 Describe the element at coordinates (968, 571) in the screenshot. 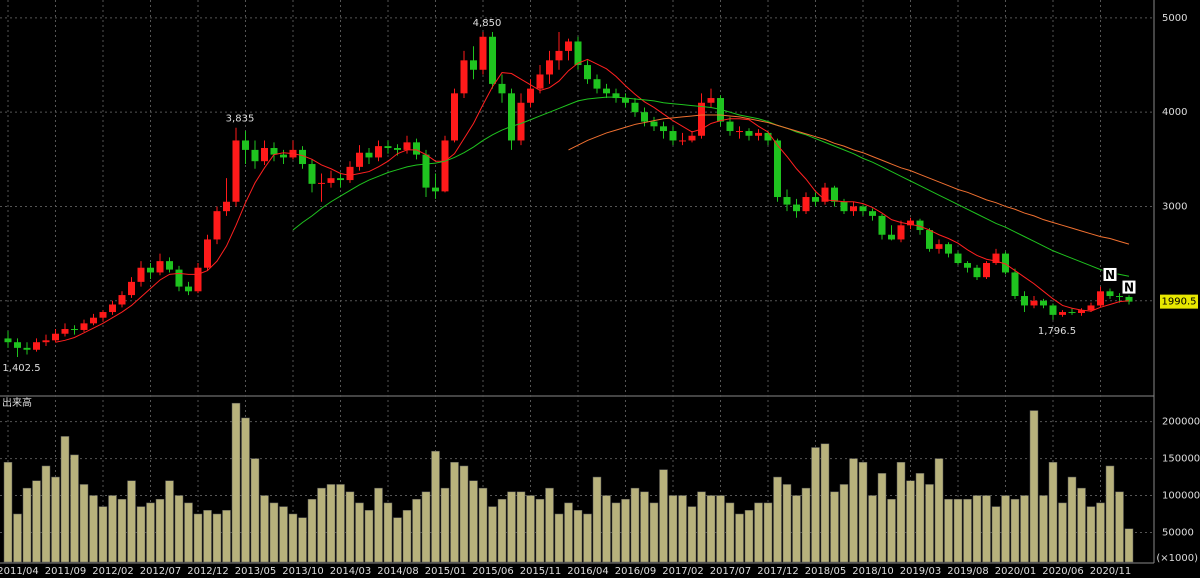

I see `x-tick-label: 2019/08` at that location.